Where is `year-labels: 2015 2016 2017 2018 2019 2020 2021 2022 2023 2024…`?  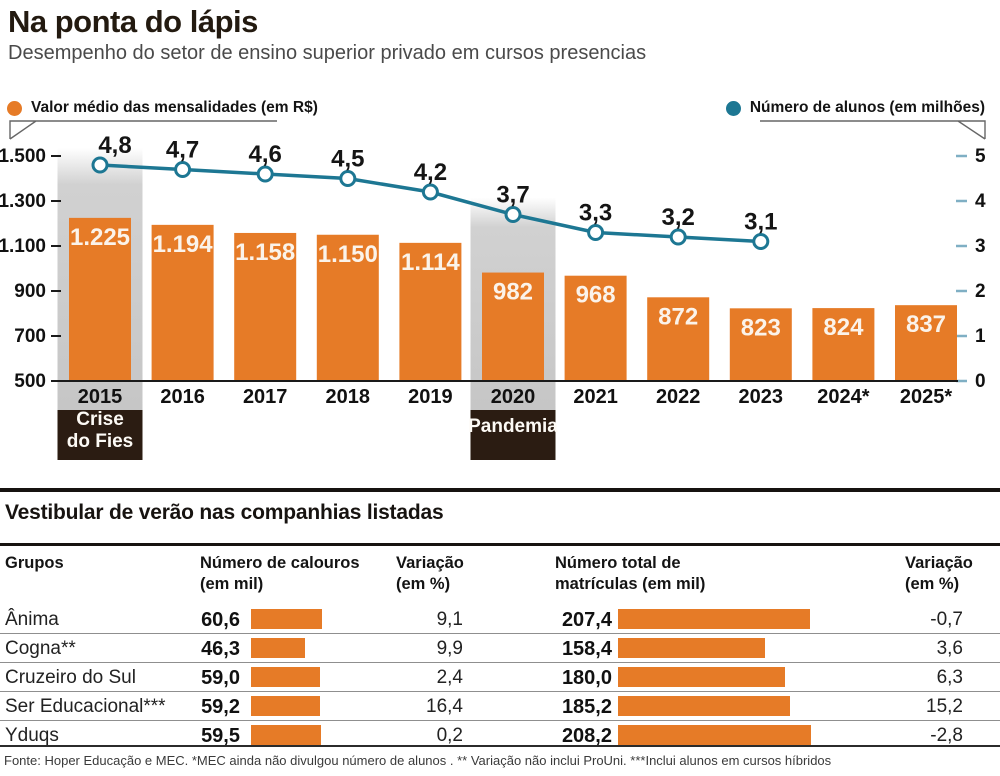 year-labels: 2015 2016 2017 2018 2019 2020 2021 2022 2023 2024… is located at coordinates (515, 397).